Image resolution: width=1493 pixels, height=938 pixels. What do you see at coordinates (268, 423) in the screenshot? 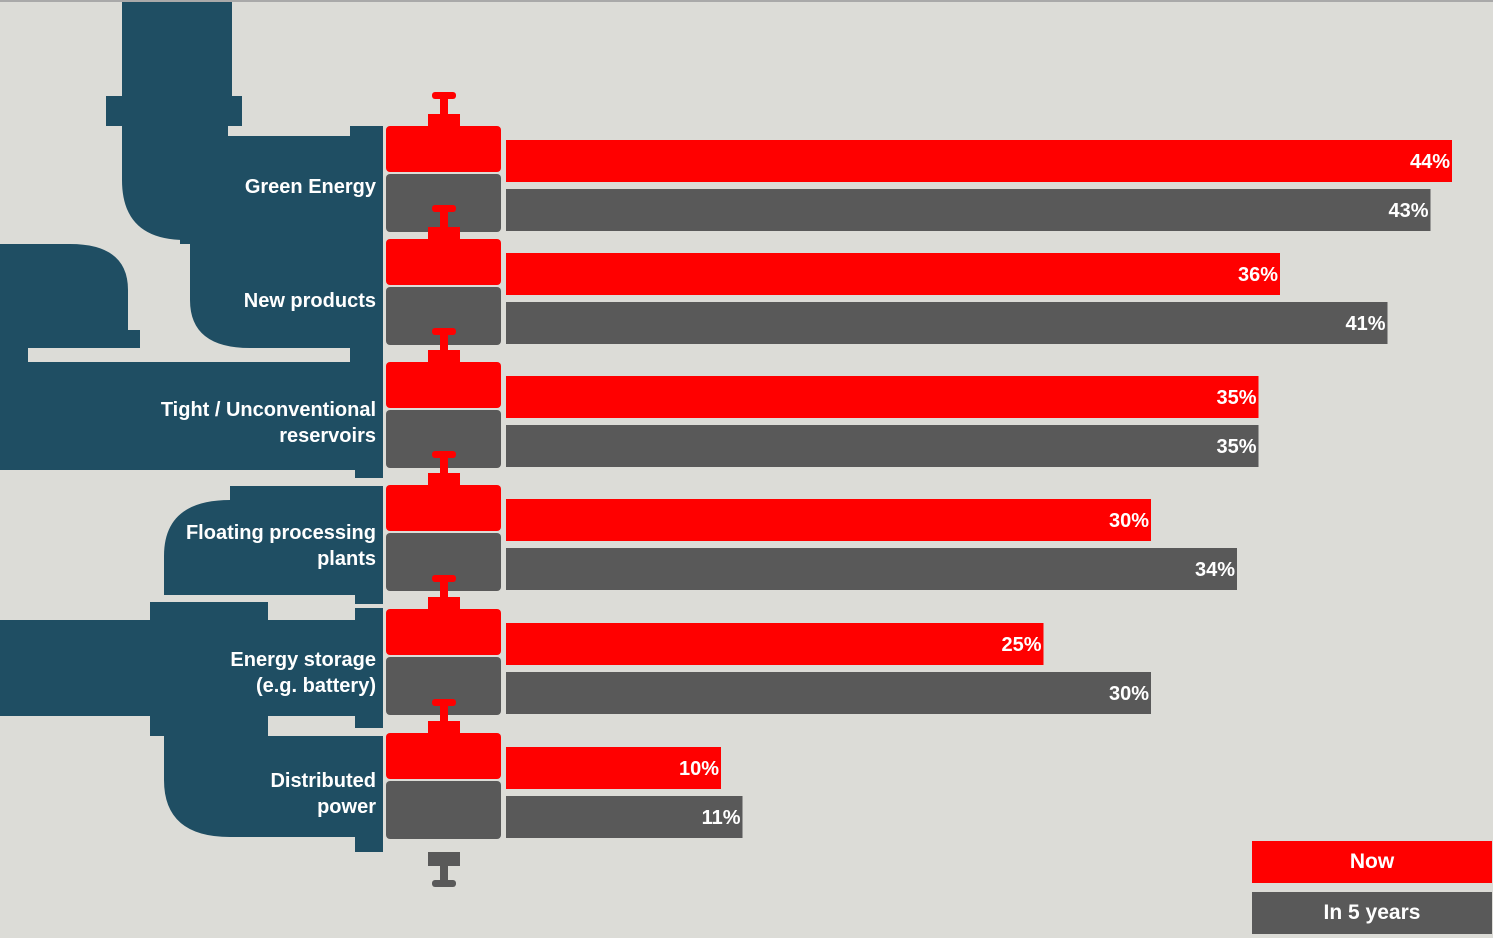
I see `category-label-tight-reservoirs: Tight / Unconventional reservoirs` at bounding box center [268, 423].